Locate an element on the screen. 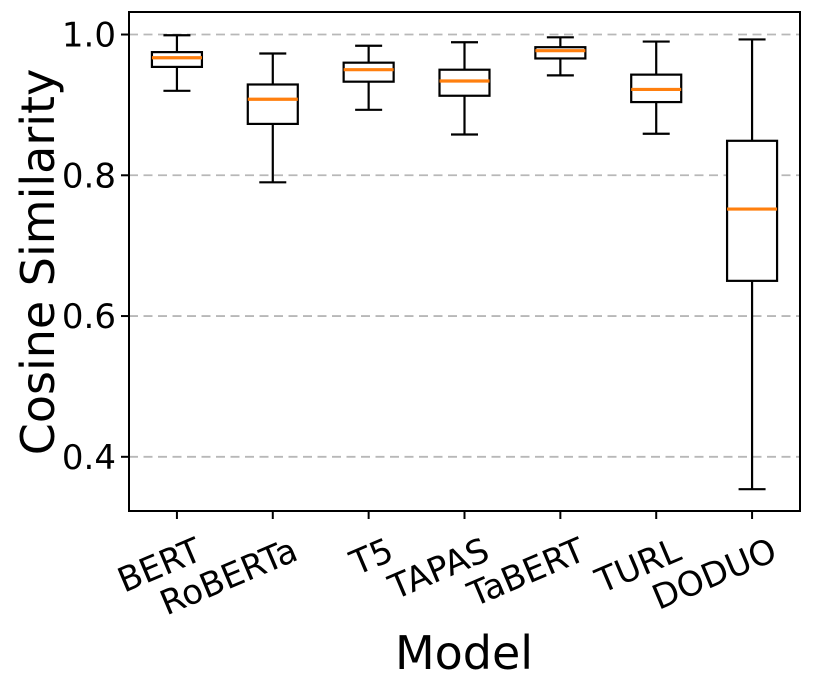  box-doduo is located at coordinates (752, 264).